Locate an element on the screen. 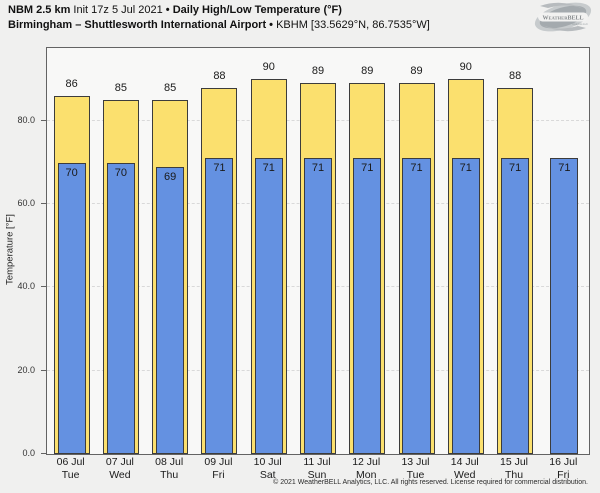 This screenshot has height=493, width=600. bar-group: 88 71 is located at coordinates (219, 251).